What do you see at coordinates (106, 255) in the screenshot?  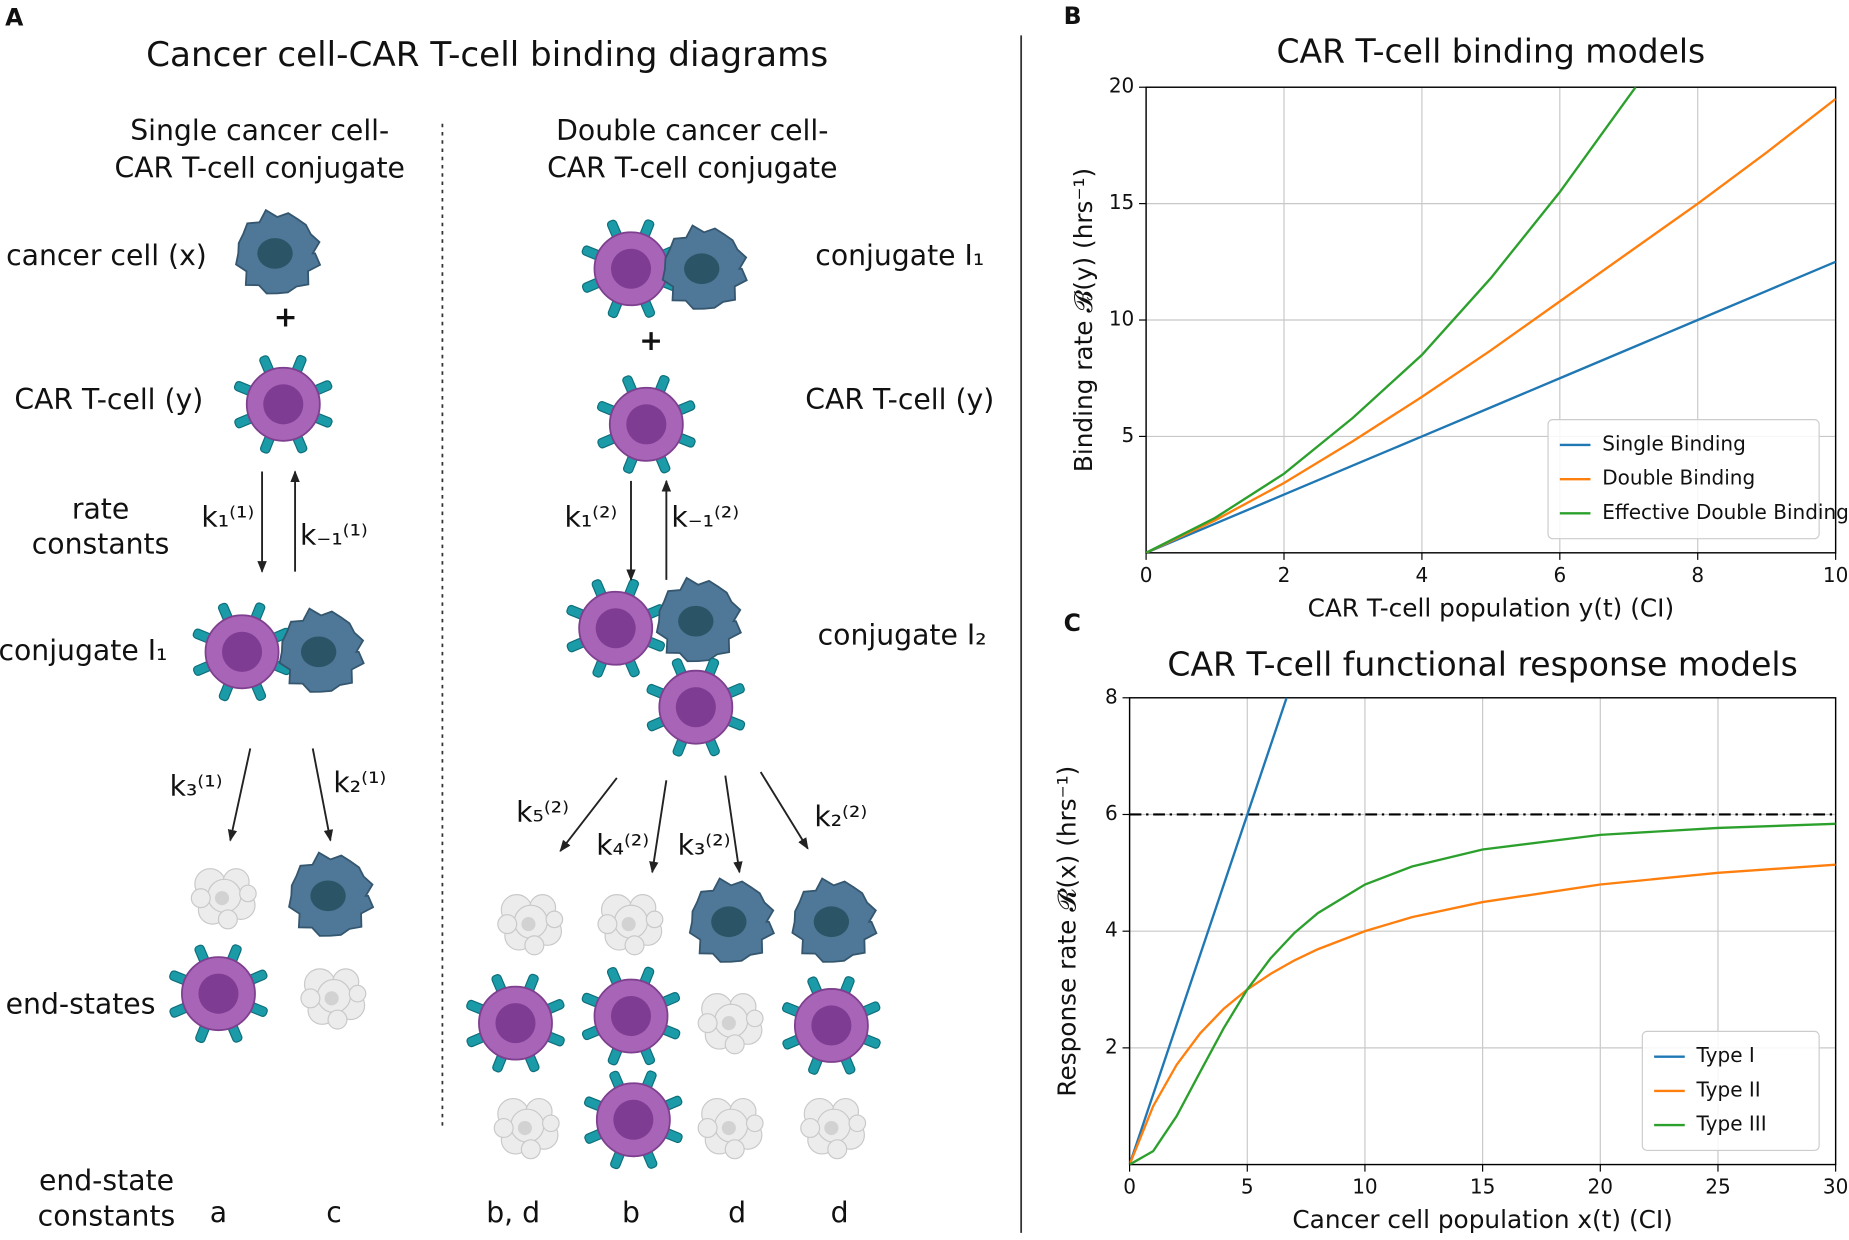 I see `diagram-label: cancer cell (x)` at bounding box center [106, 255].